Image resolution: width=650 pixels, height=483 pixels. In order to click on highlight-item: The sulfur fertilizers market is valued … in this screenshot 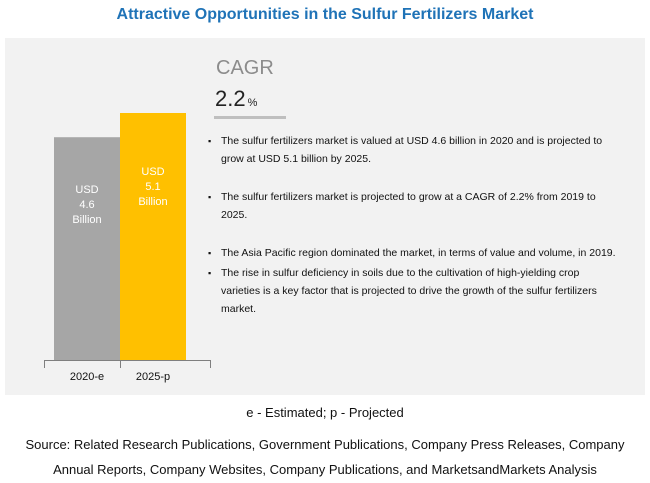, I will do `click(413, 150)`.